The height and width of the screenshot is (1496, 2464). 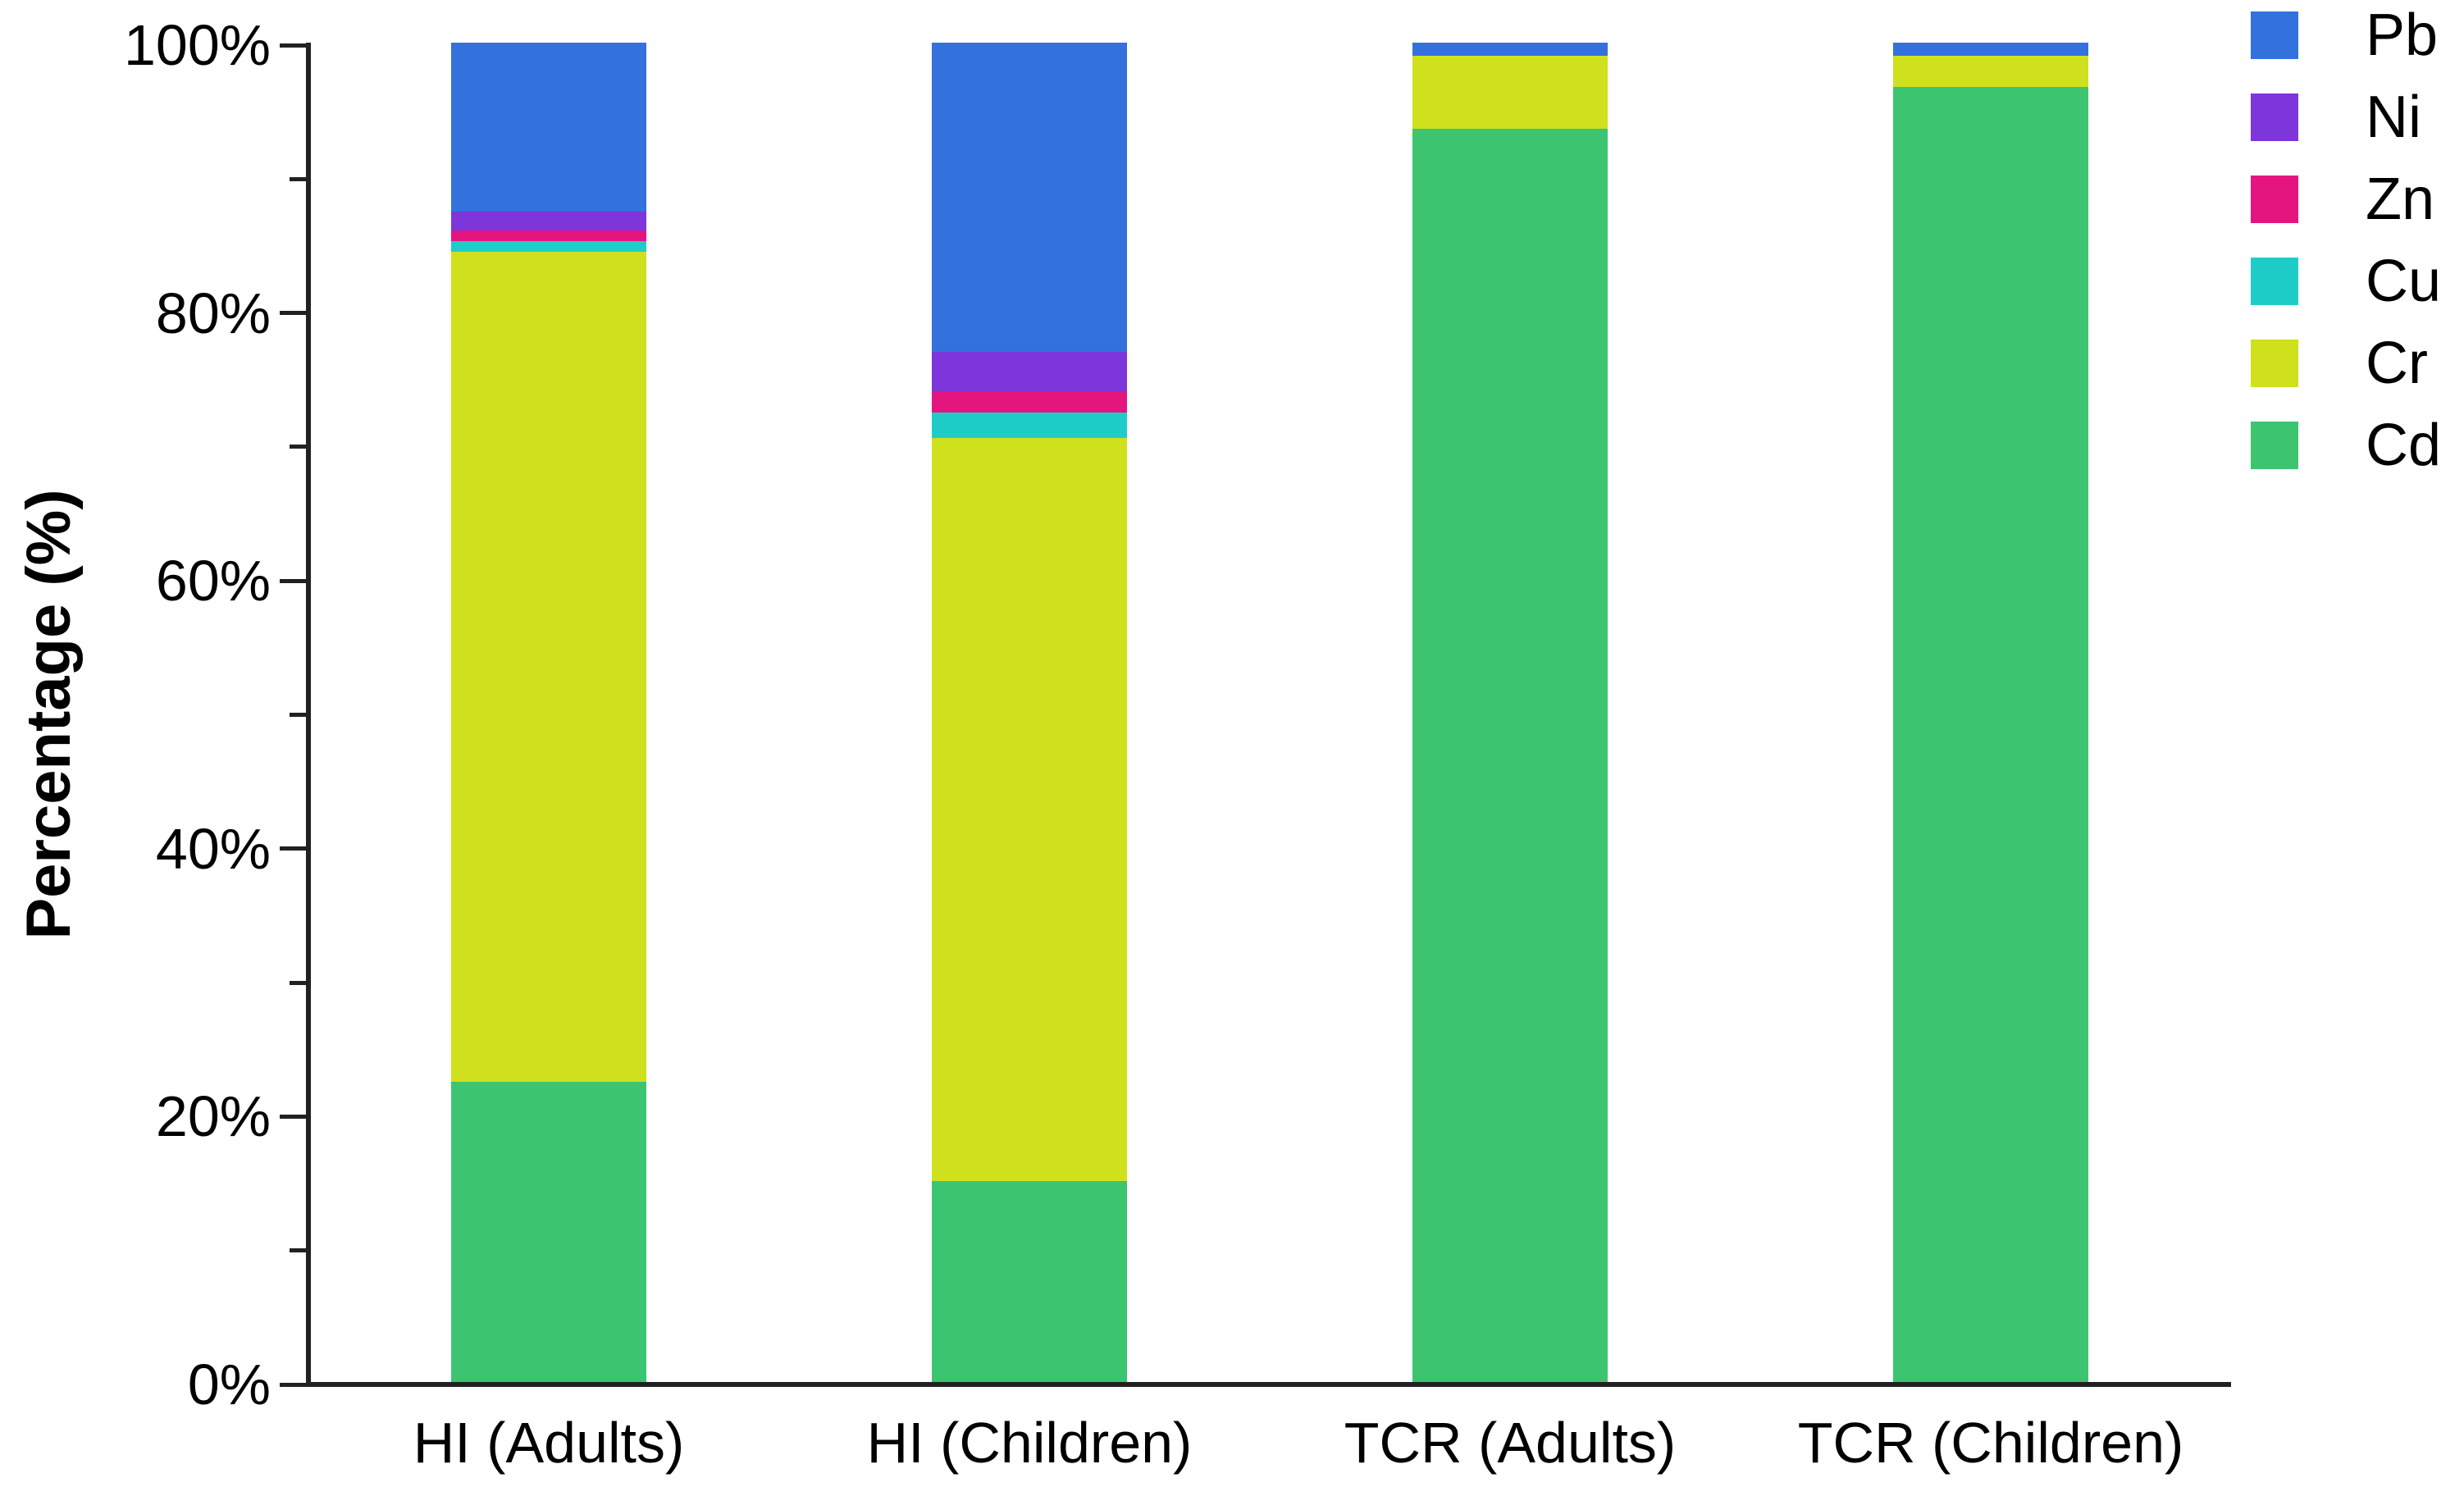 What do you see at coordinates (548, 235) in the screenshot?
I see `segment-zn-hi-adults` at bounding box center [548, 235].